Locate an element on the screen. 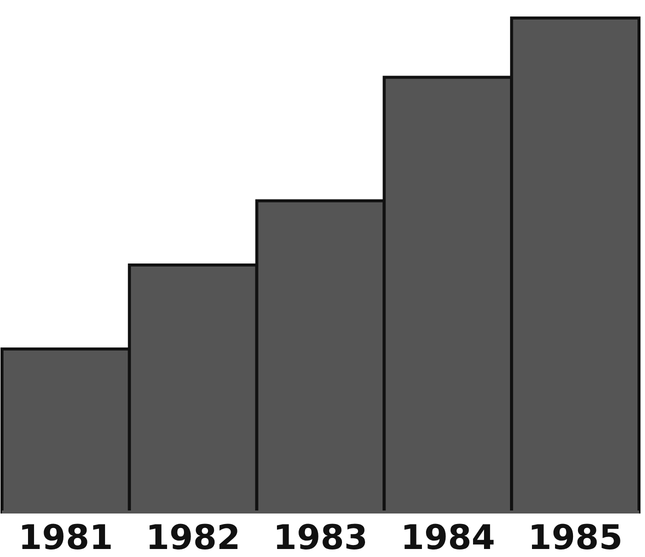 This screenshot has height=557, width=645. x-tick-label: 1983 is located at coordinates (320, 537).